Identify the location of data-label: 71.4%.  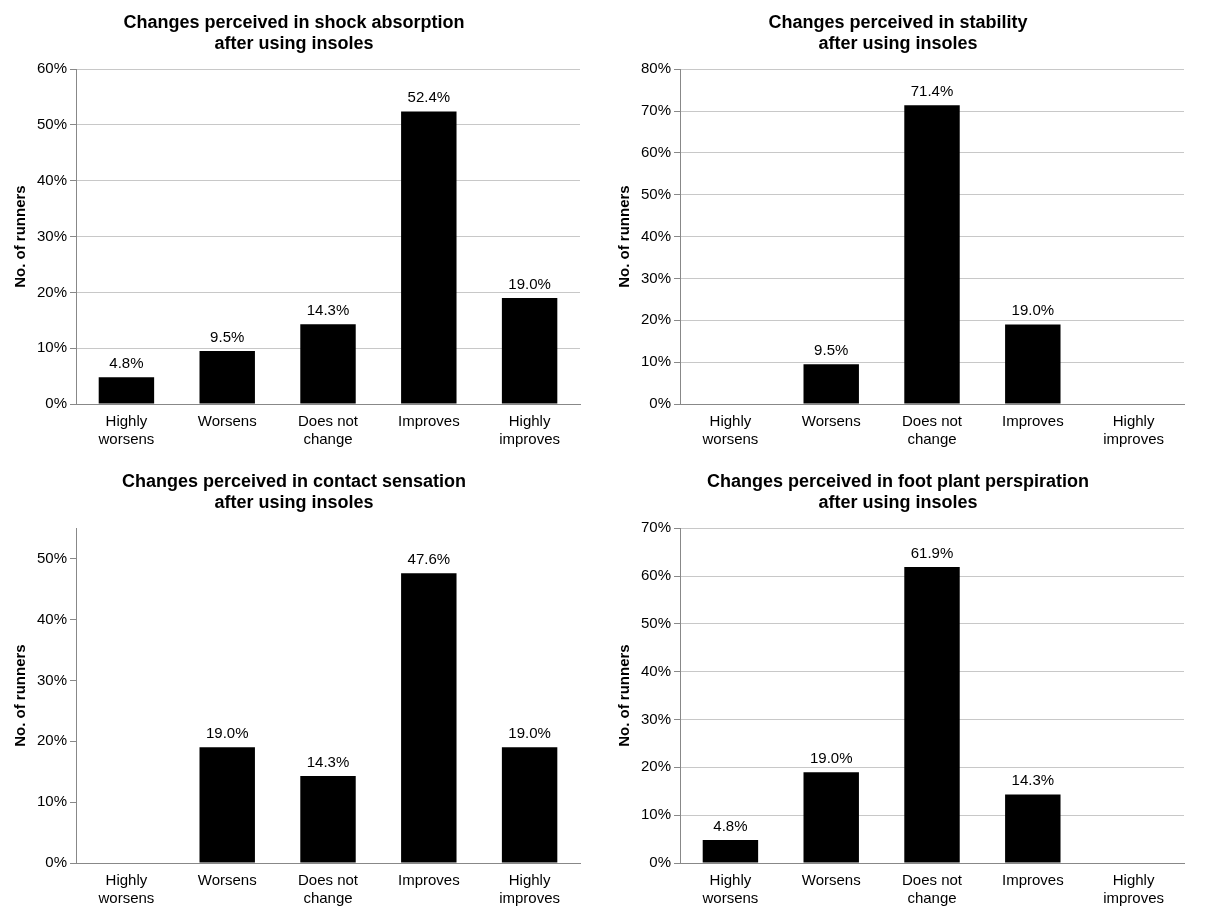
(932, 90).